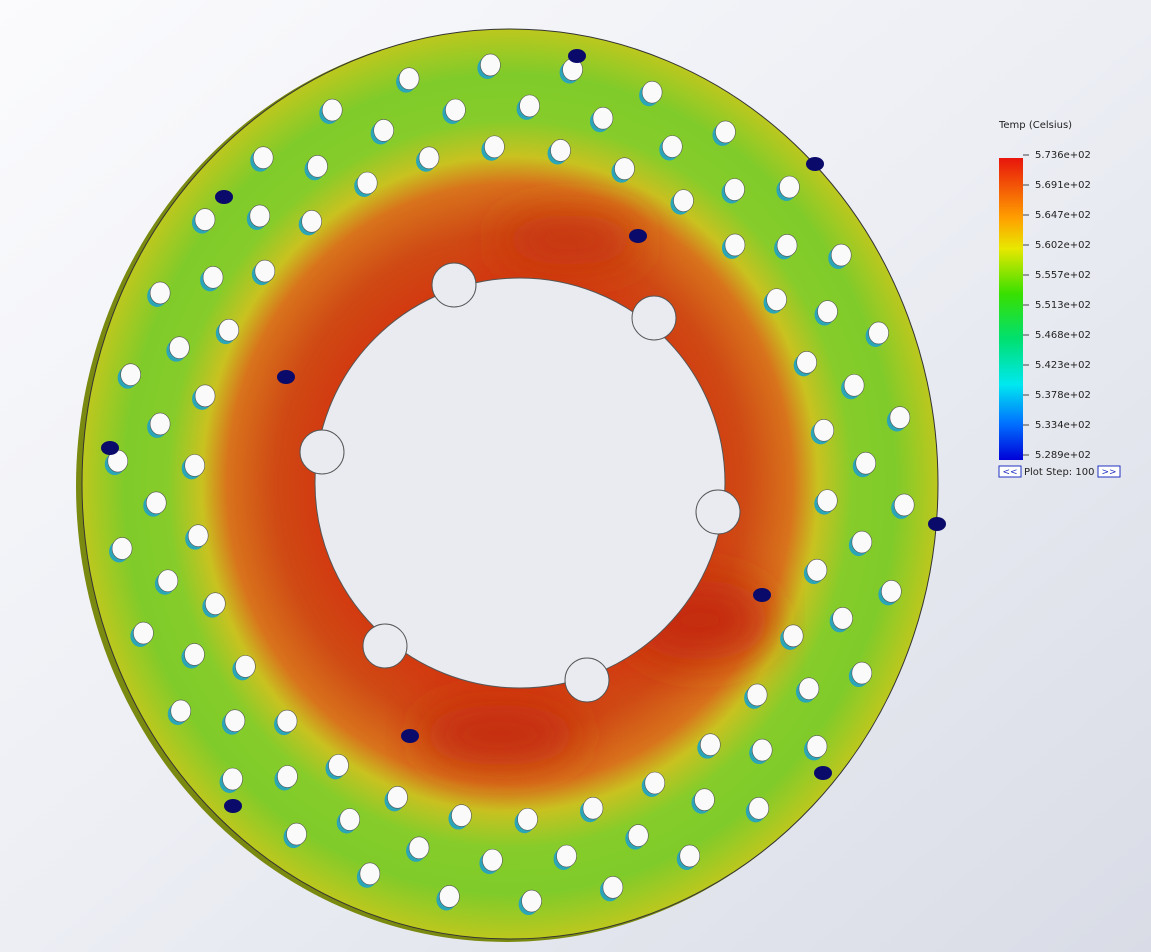 The width and height of the screenshot is (1151, 952). I want to click on legend-label: 5.334e+02, so click(1063, 425).